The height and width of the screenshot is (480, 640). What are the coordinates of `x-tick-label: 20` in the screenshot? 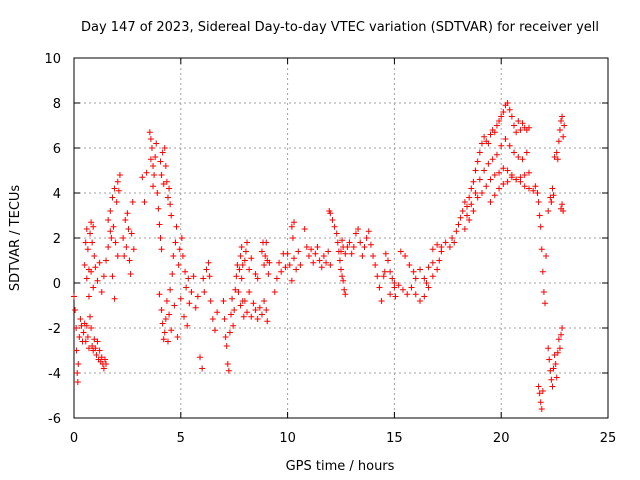 It's located at (501, 438).